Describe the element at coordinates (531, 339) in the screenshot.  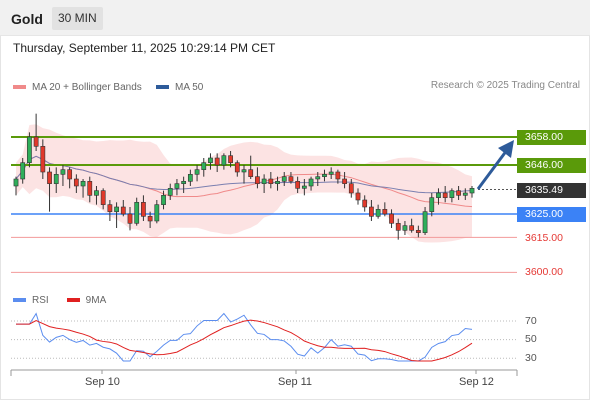
I see `rsi-tick-50: 50` at that location.